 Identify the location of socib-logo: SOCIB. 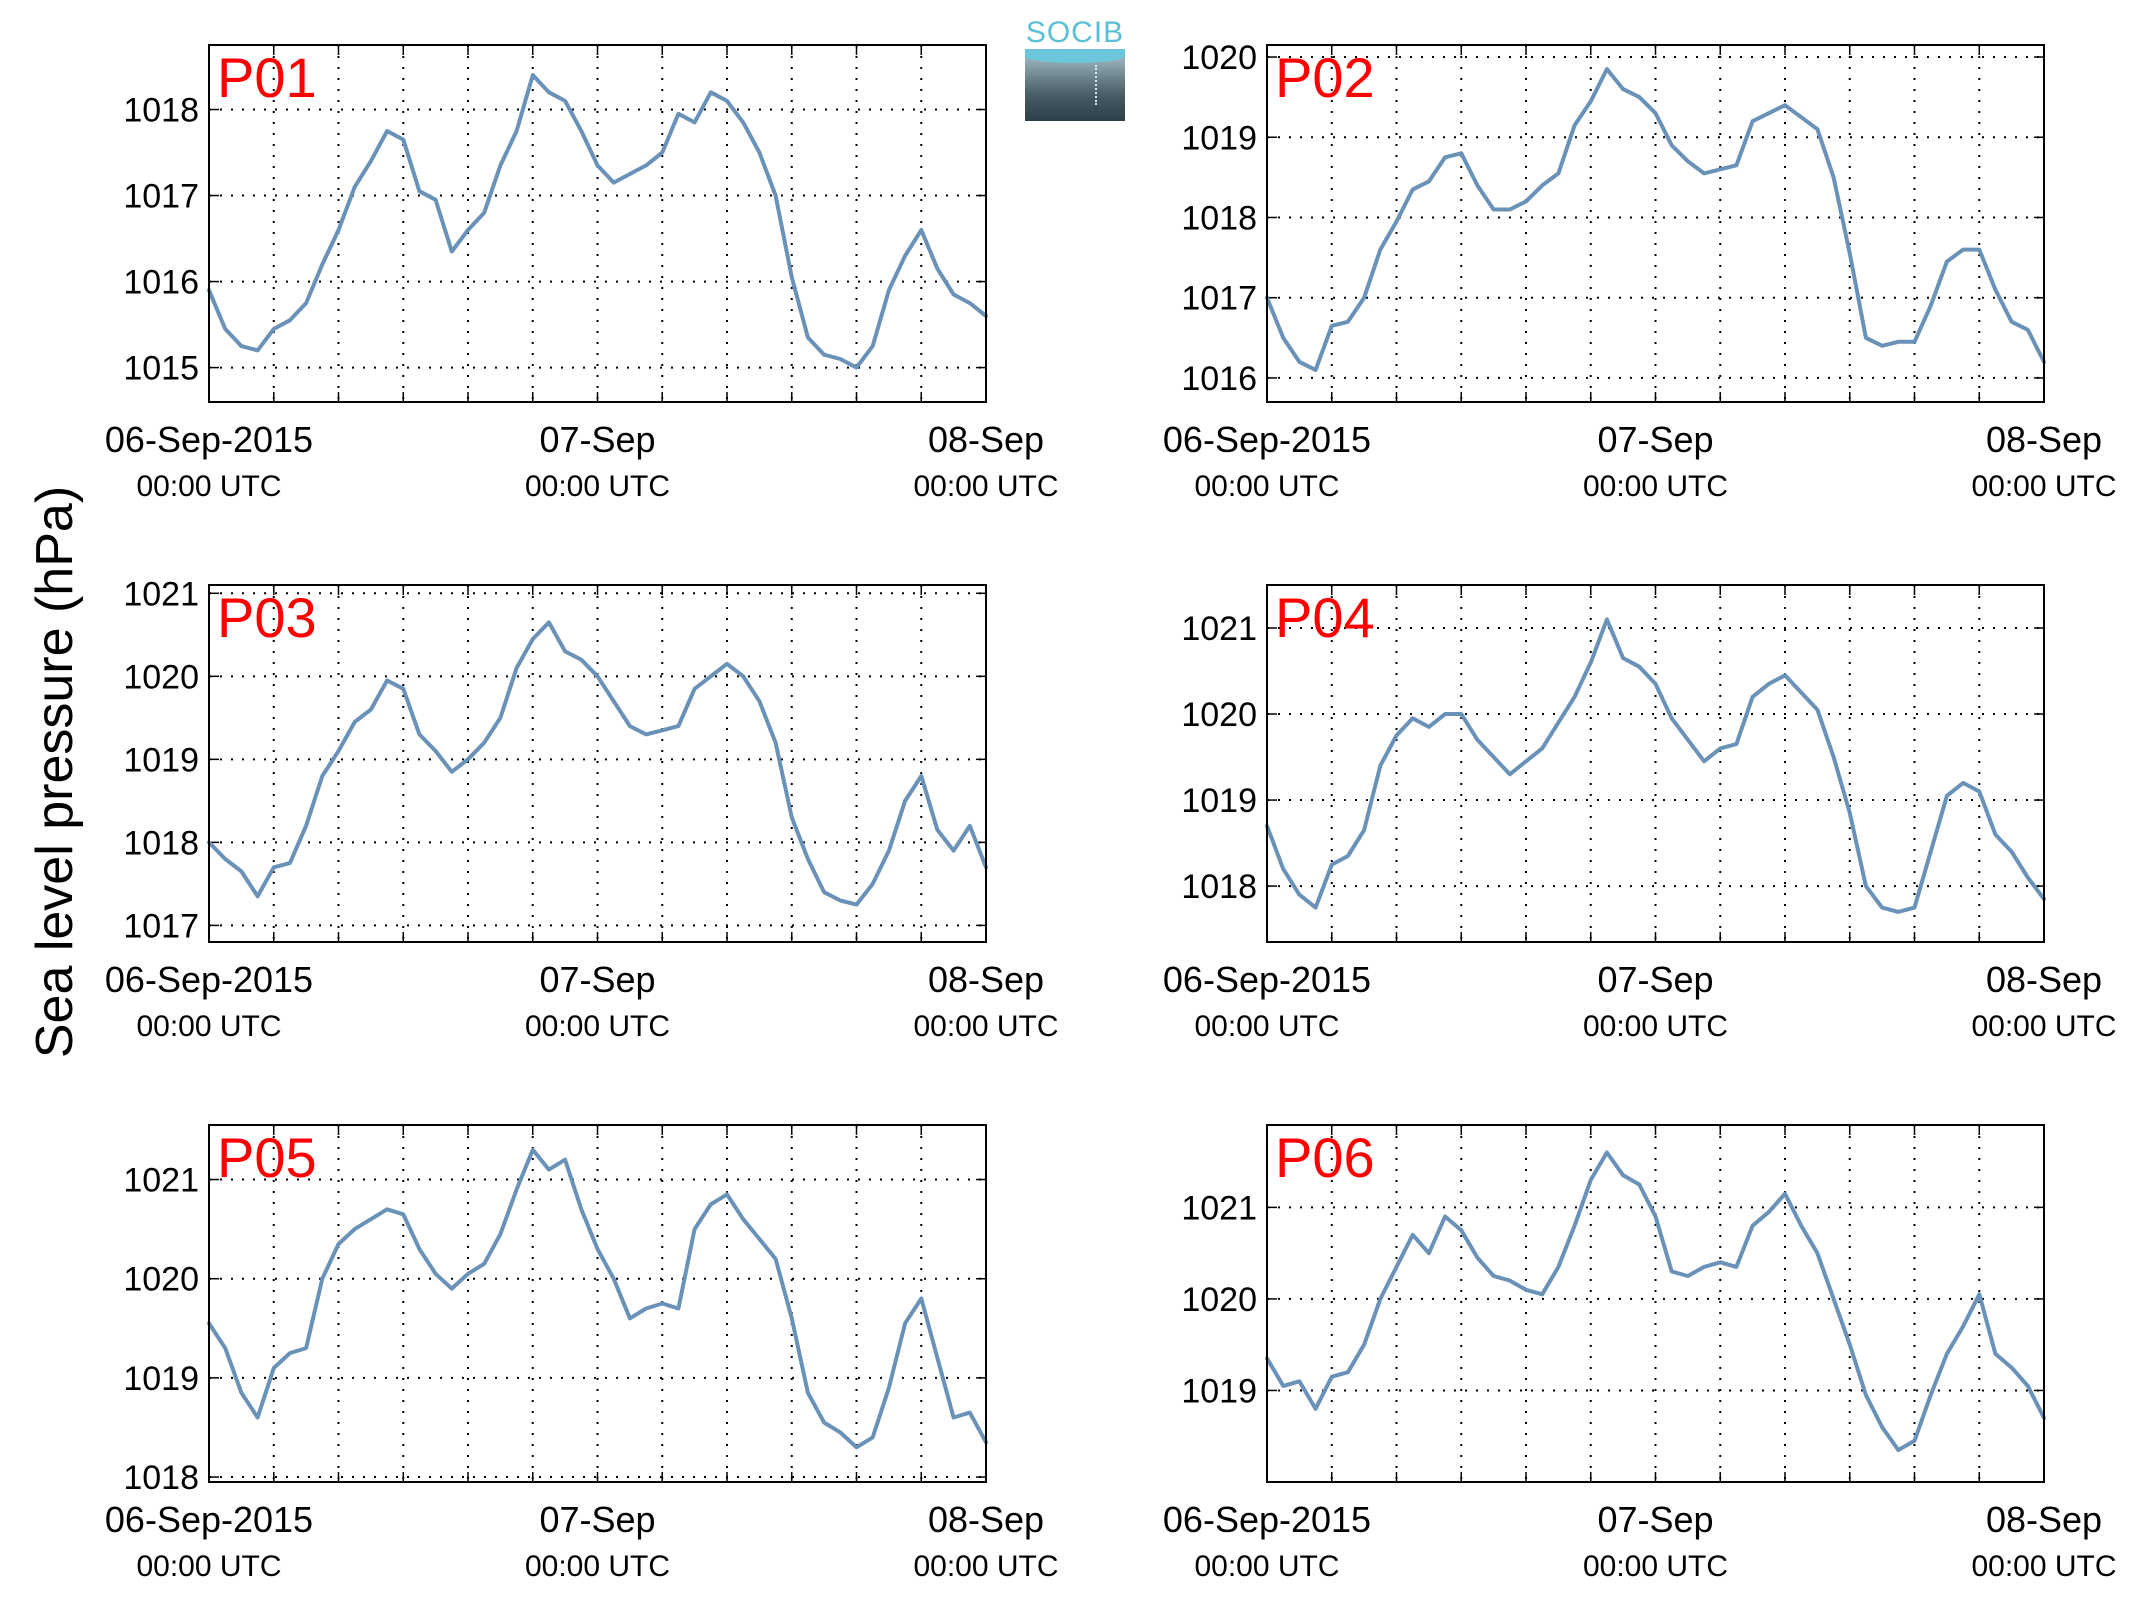
(1075, 69).